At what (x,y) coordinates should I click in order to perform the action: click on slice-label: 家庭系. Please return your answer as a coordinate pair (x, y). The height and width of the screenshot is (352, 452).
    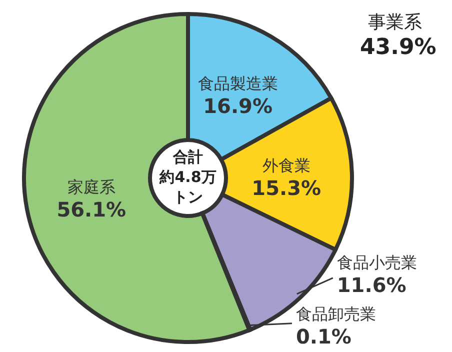
    Looking at the image, I should click on (91, 187).